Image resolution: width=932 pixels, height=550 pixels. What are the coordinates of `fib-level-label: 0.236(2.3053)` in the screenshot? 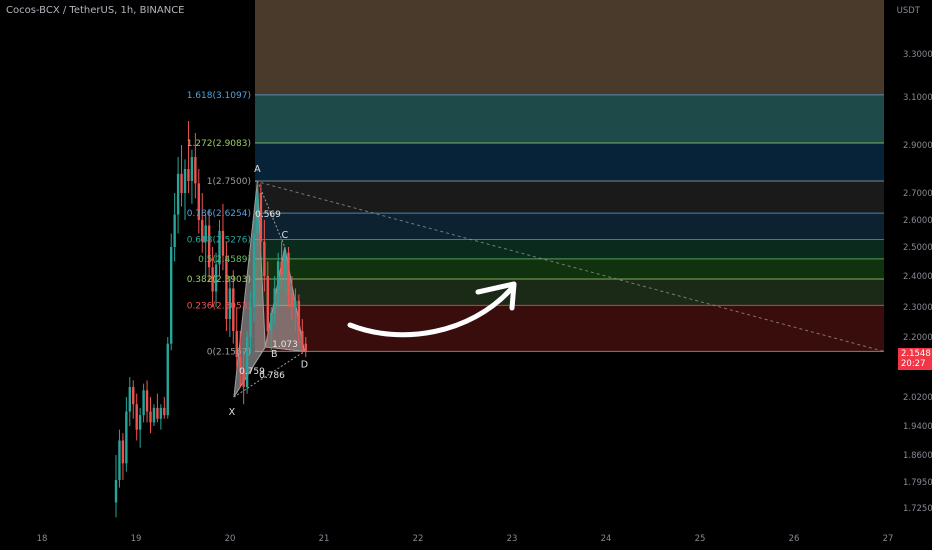 It's located at (219, 306).